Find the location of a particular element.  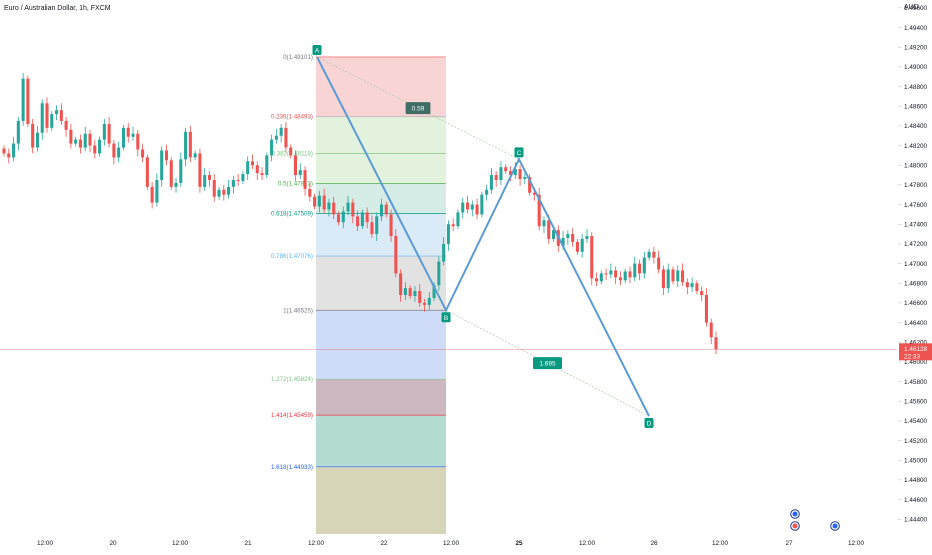

price-tick-label: 1.49000 is located at coordinates (916, 67).